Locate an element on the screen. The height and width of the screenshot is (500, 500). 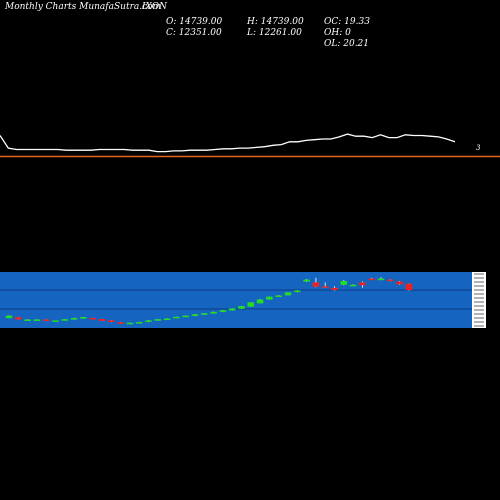
symbol-label: IXON is located at coordinates (155, 7).